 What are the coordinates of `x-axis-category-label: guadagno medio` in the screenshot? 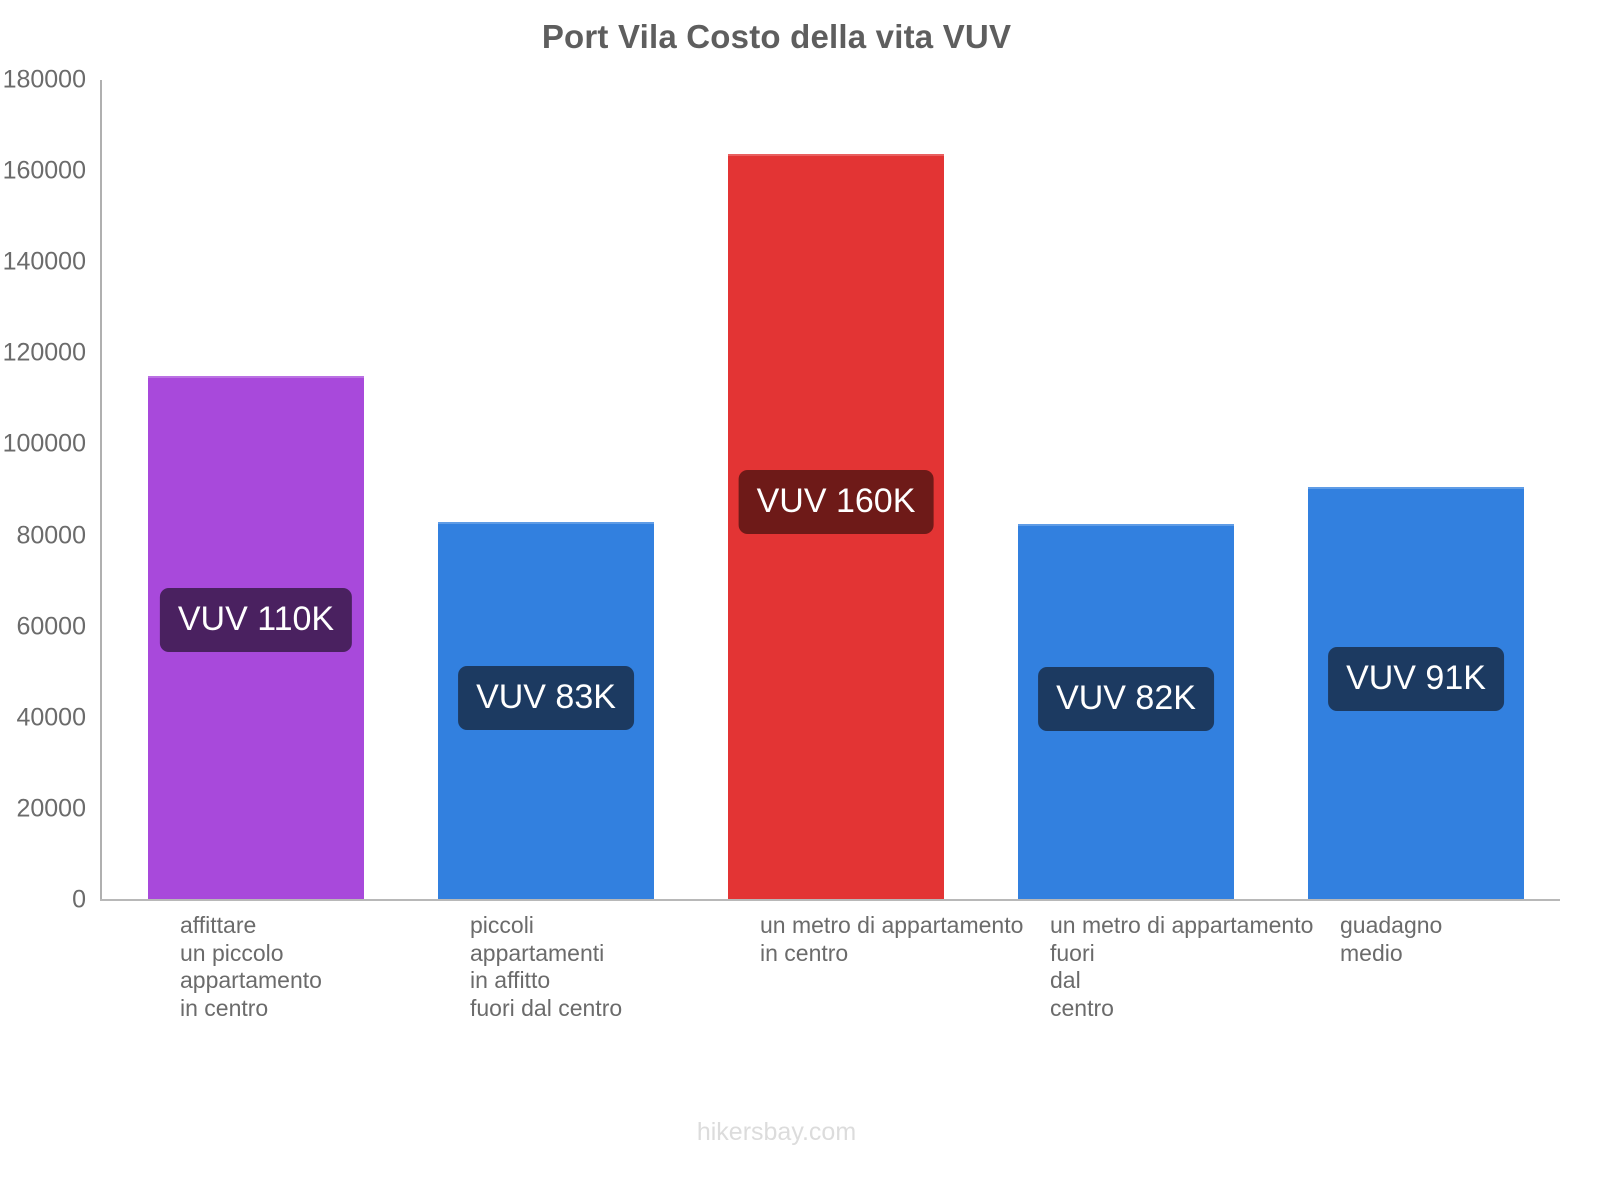 It's located at (1391, 939).